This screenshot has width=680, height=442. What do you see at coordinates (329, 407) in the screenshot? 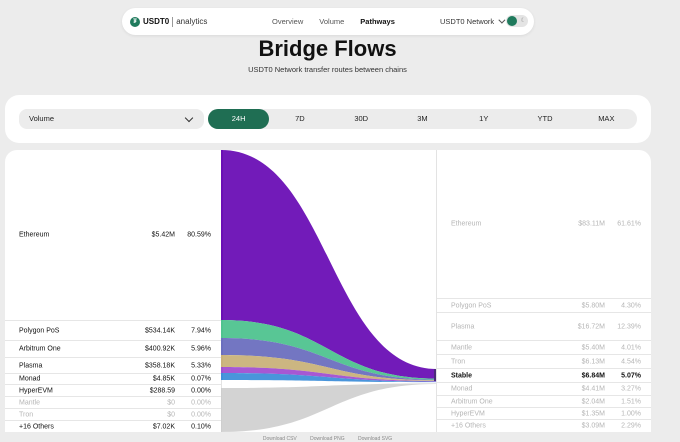
I see `flow-16-others` at bounding box center [329, 407].